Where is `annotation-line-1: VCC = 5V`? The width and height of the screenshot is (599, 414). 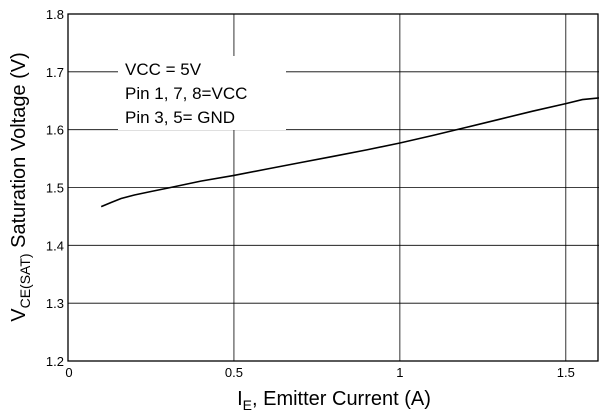 annotation-line-1: VCC = 5V is located at coordinates (163, 69).